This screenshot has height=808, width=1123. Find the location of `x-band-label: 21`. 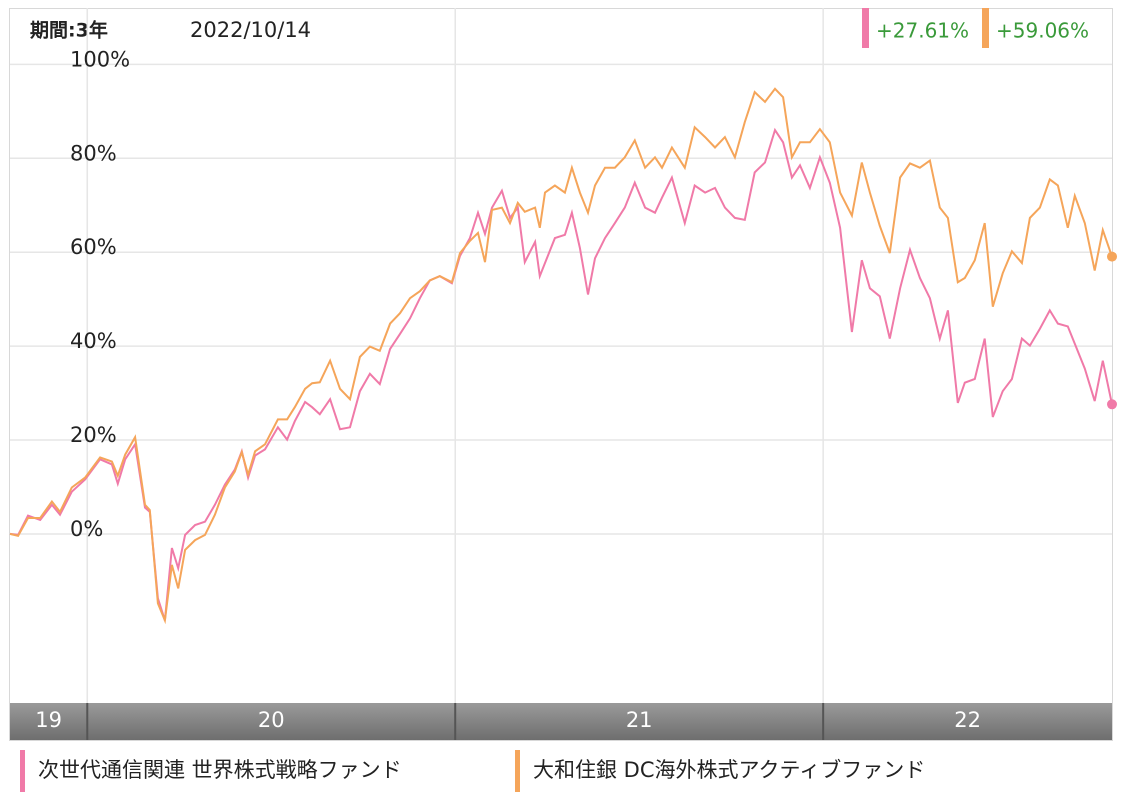

x-band-label: 21 is located at coordinates (639, 720).